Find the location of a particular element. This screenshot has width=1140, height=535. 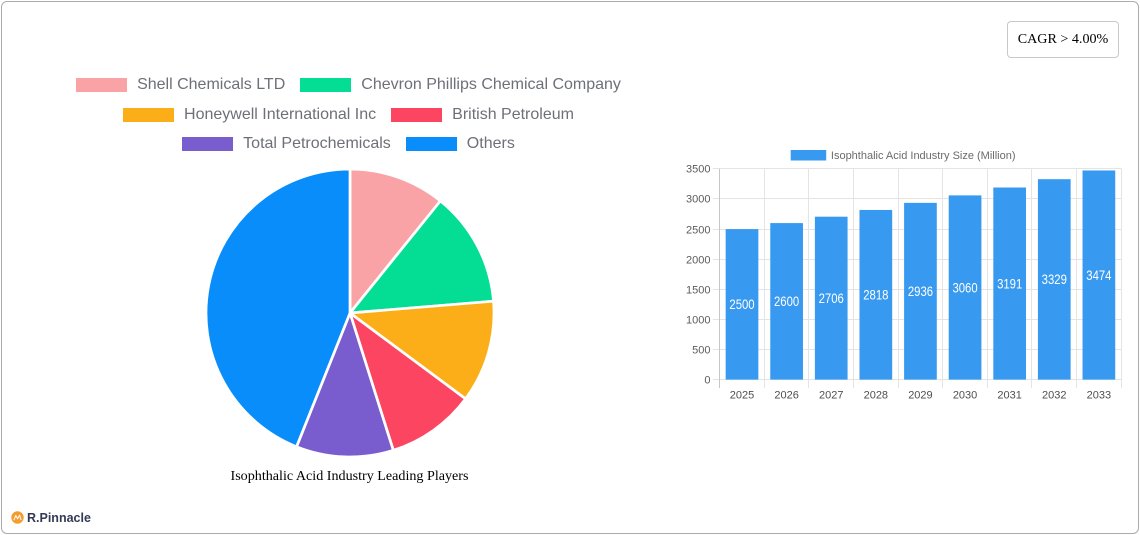

svg-text: 0 is located at coordinates (707, 381).